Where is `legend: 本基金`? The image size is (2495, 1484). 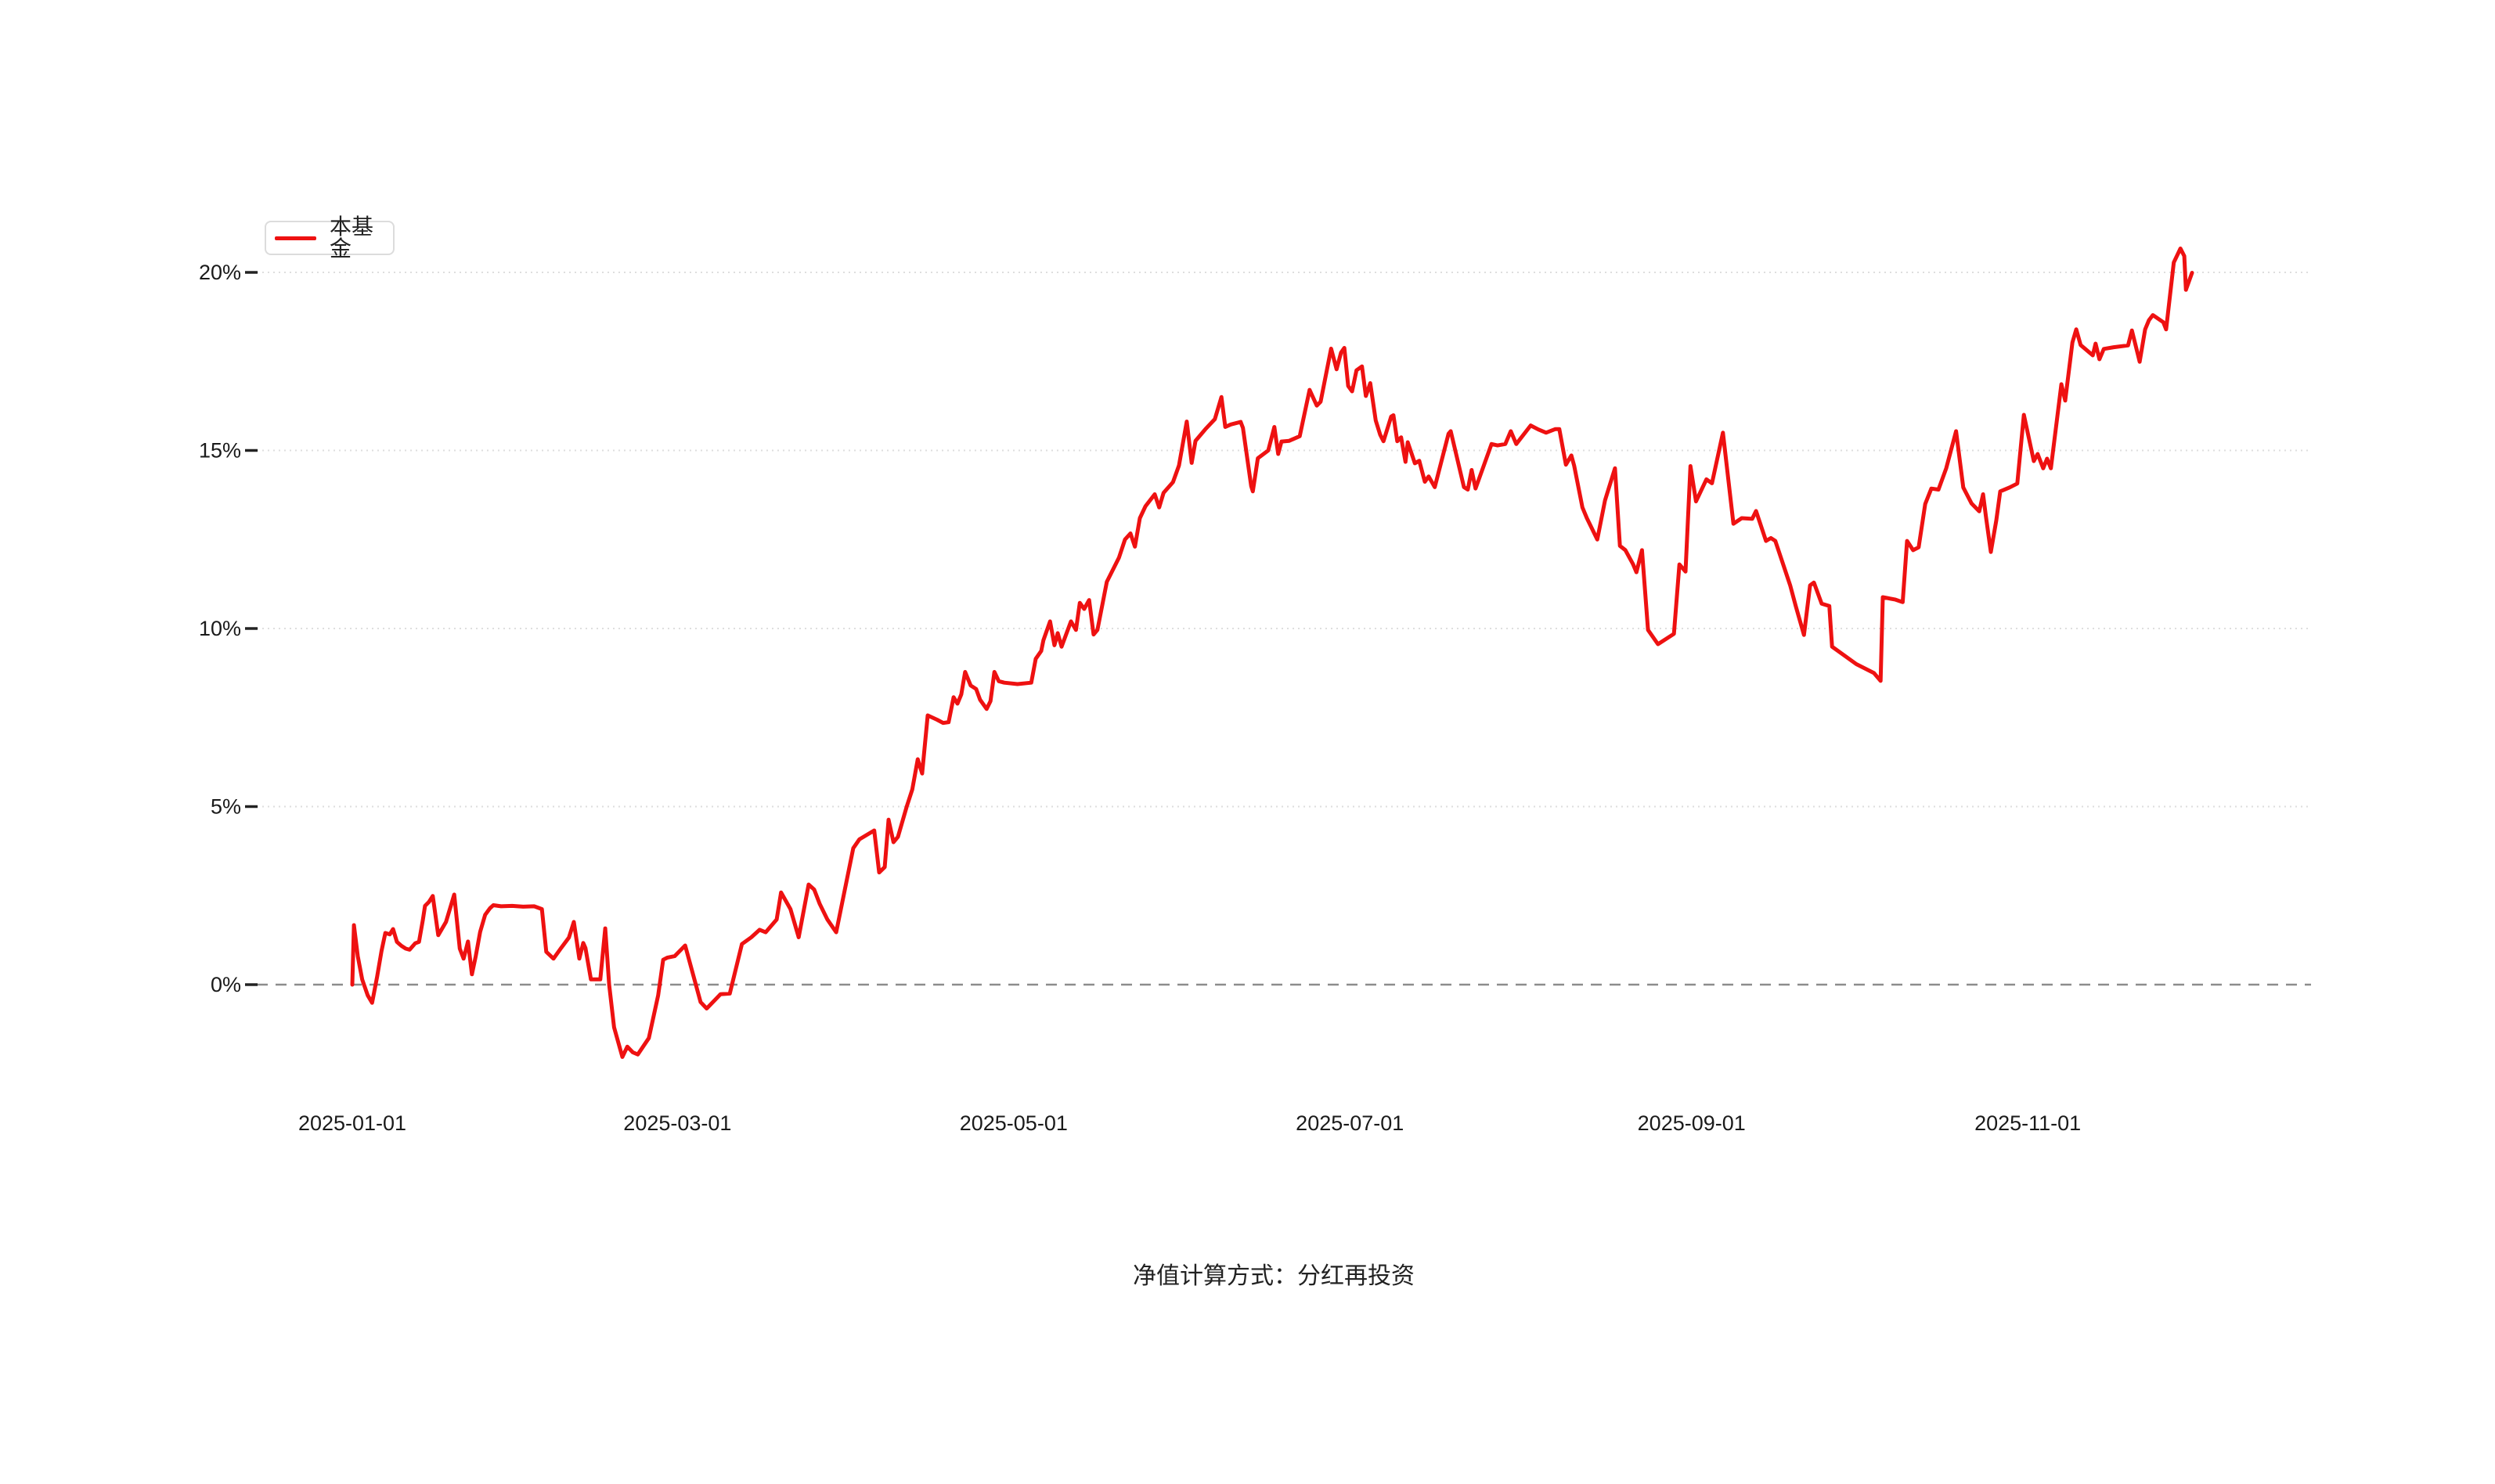
legend: 本基金 is located at coordinates (330, 238).